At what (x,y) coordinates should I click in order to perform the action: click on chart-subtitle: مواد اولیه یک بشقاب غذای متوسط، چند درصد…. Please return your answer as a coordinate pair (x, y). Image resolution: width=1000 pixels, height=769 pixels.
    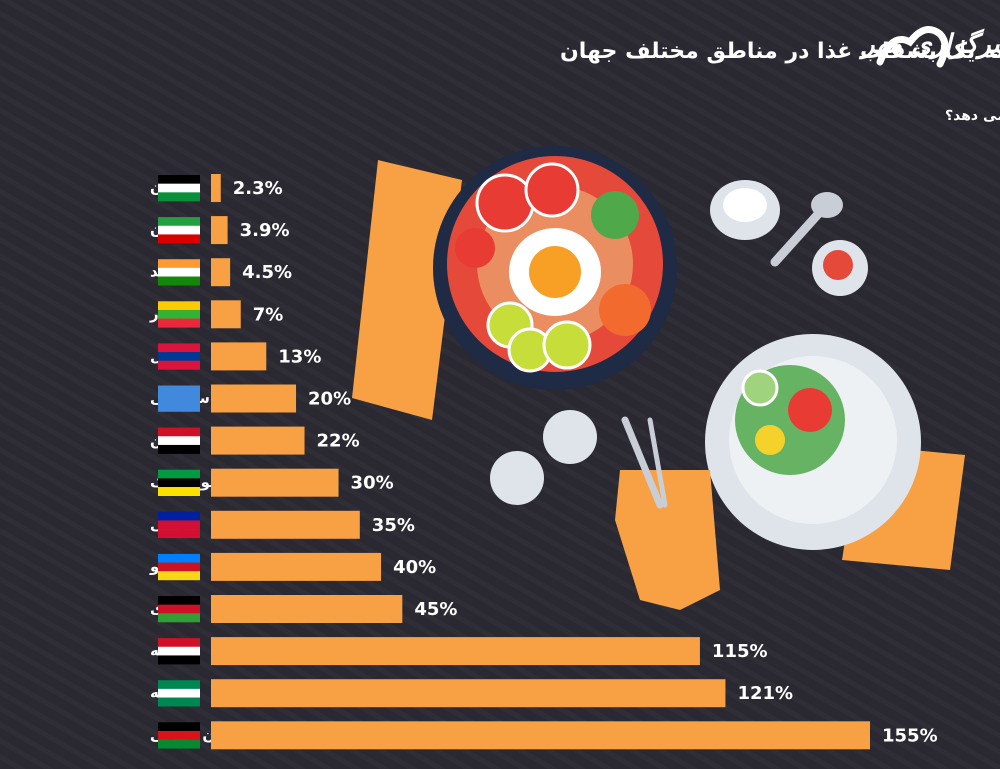
    Looking at the image, I should click on (972, 115).